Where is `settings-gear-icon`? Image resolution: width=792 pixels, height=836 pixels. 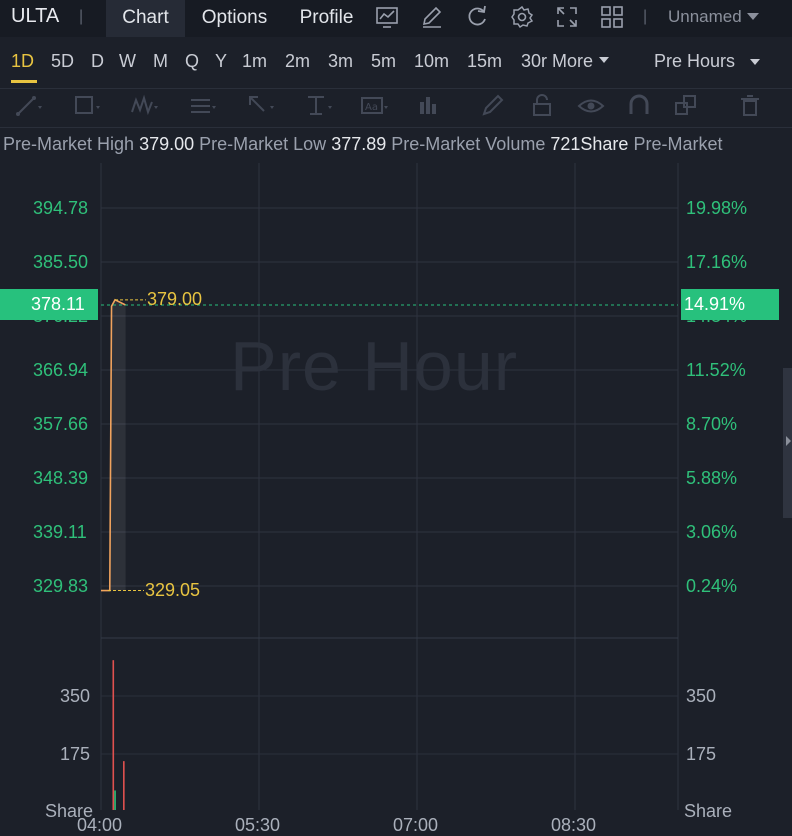
settings-gear-icon is located at coordinates (522, 17).